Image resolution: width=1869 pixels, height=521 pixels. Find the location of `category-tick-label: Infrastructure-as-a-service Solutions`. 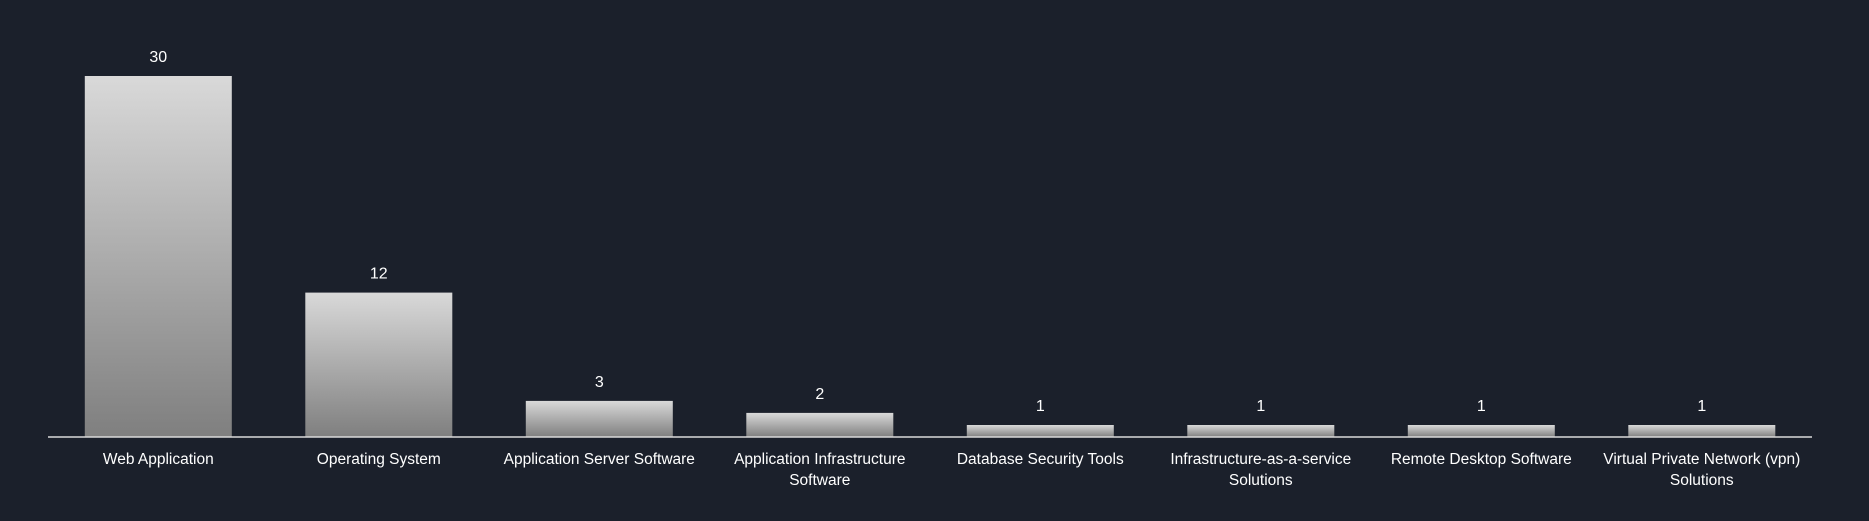

category-tick-label: Infrastructure-as-a-service Solutions is located at coordinates (1260, 470).